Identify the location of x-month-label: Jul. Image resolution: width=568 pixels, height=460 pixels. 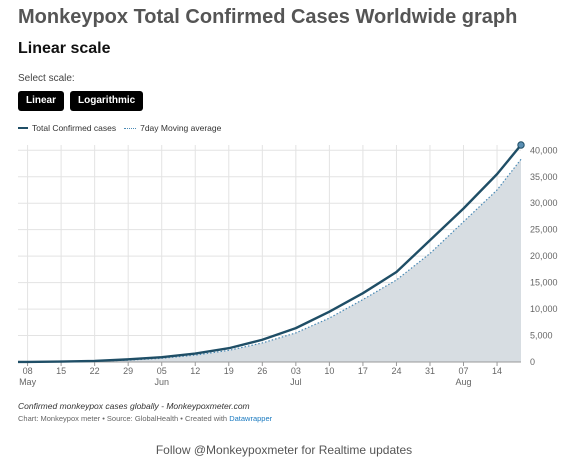
(296, 382).